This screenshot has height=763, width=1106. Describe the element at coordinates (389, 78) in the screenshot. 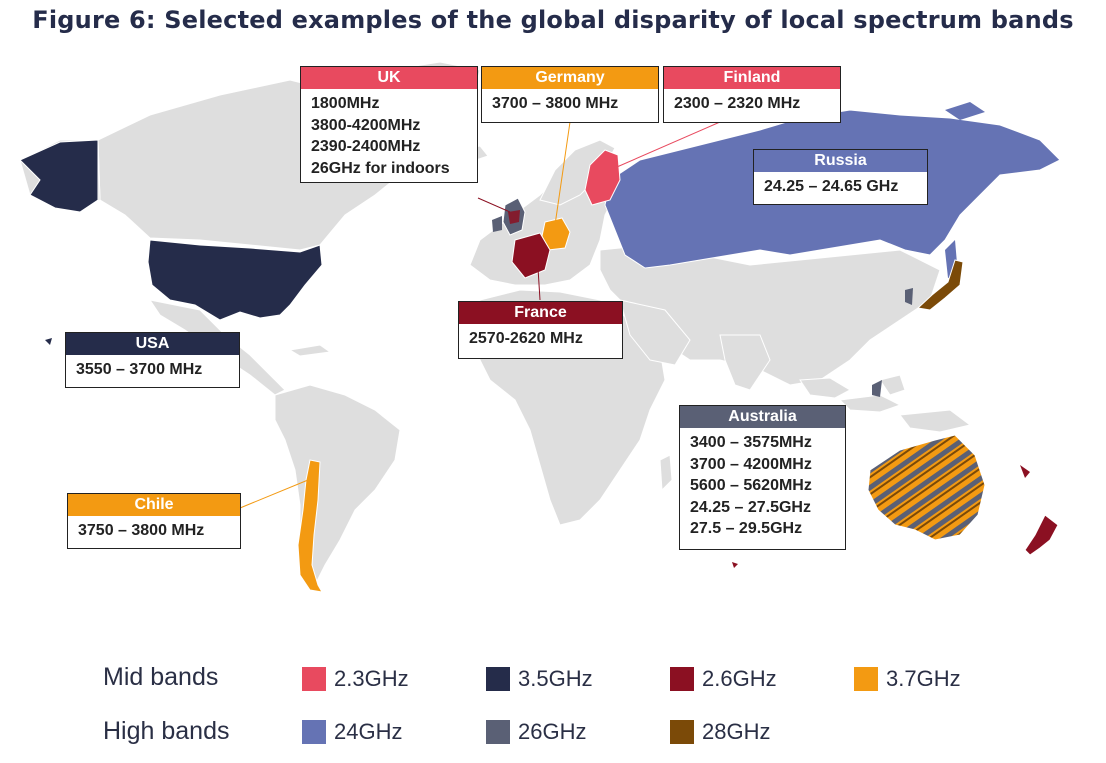

I see `uk-callout-header: UK` at that location.